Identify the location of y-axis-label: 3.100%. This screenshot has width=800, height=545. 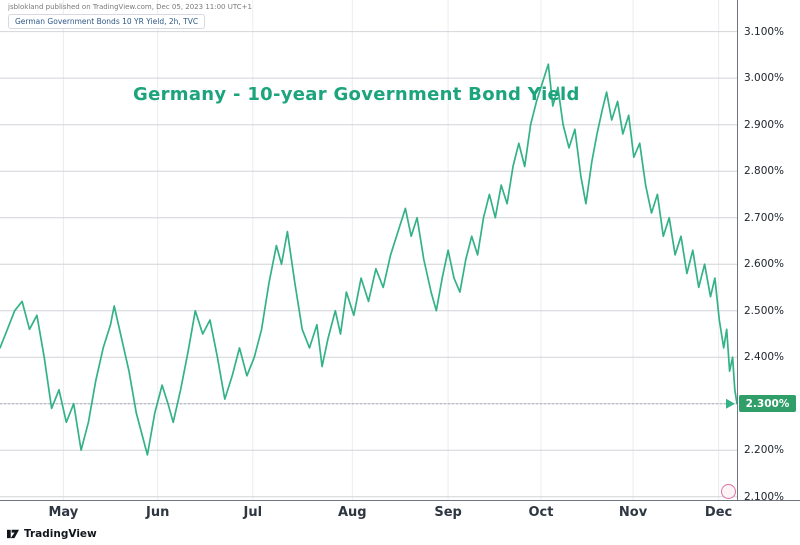
(764, 31).